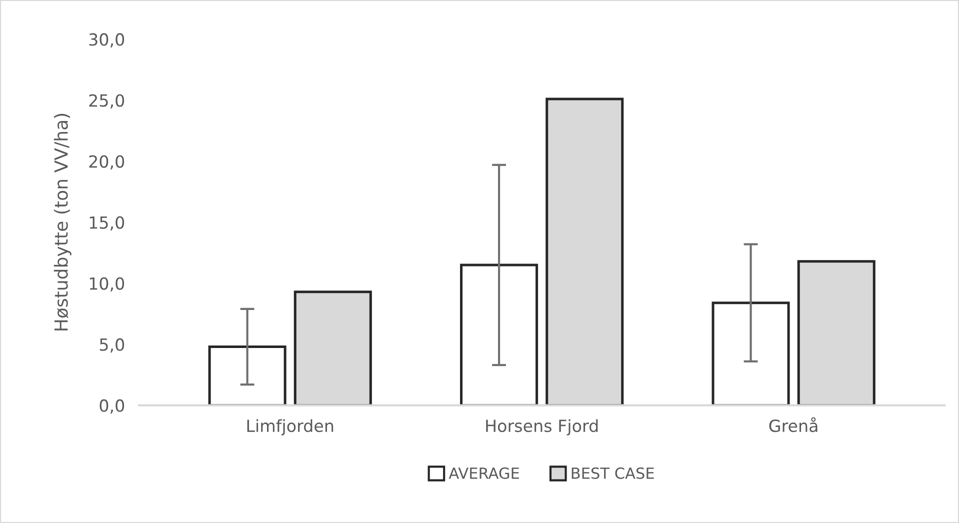 The image size is (959, 523). I want to click on x-tick-label: Horsens Fjord, so click(542, 427).